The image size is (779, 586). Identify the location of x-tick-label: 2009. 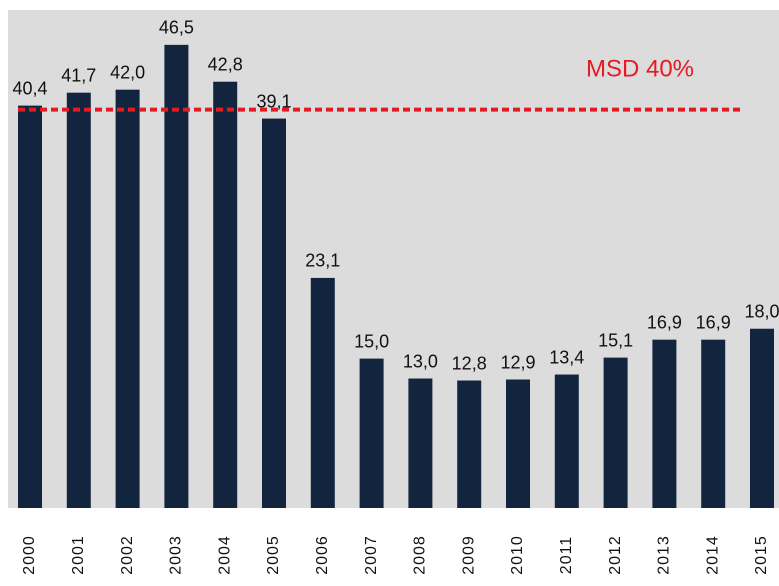
(468, 555).